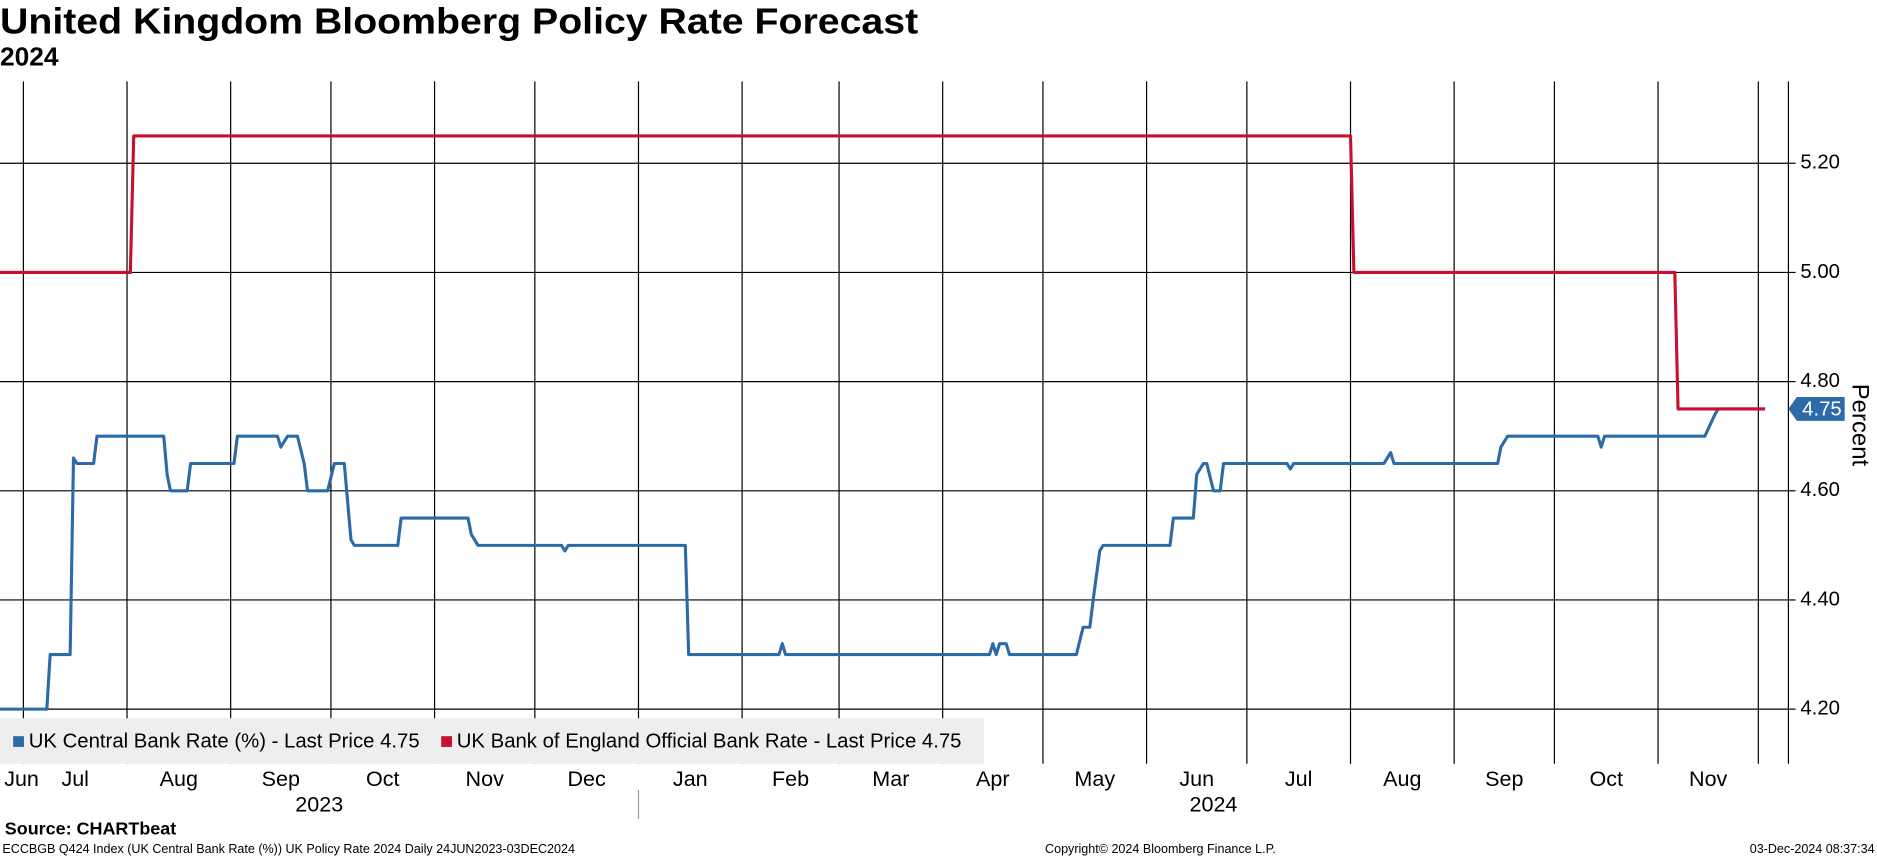 The height and width of the screenshot is (859, 1877). I want to click on x-tick-label: Feb, so click(790, 779).